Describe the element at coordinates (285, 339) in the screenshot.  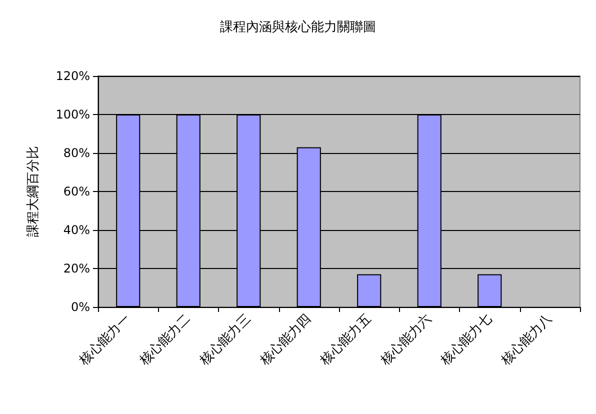
I see `x-tick-label: 核心能力四` at that location.